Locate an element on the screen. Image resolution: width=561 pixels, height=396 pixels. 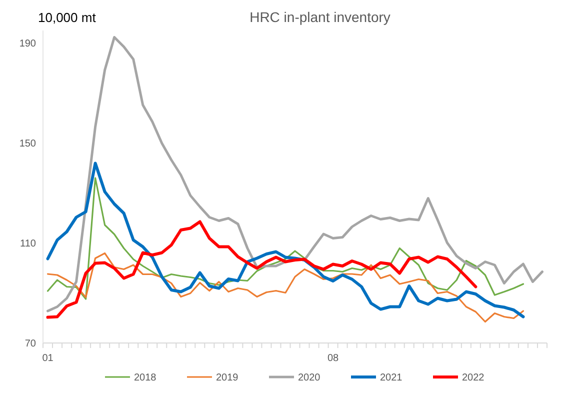
legend-label: 2019 is located at coordinates (227, 378).